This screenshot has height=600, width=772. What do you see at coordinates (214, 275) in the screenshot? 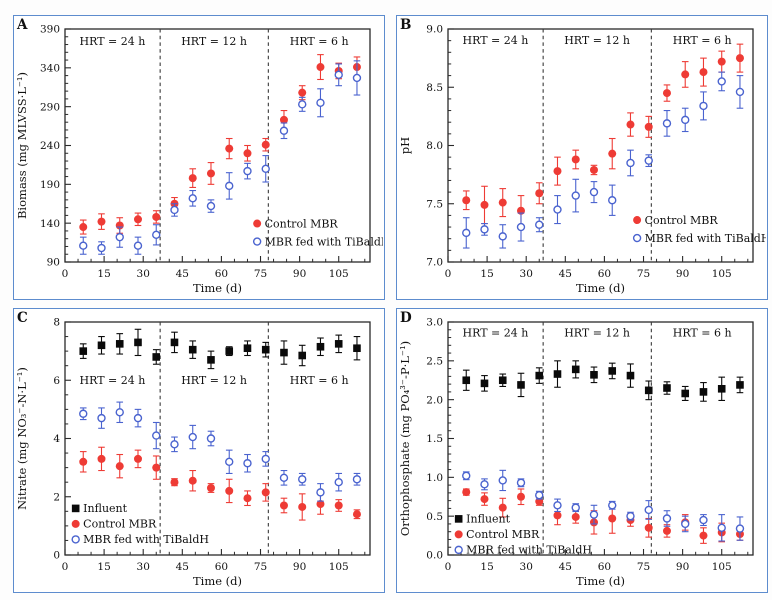
I see `x-axis: 0 15 30 45 60 75 90 105 Time (d)` at bounding box center [214, 275].